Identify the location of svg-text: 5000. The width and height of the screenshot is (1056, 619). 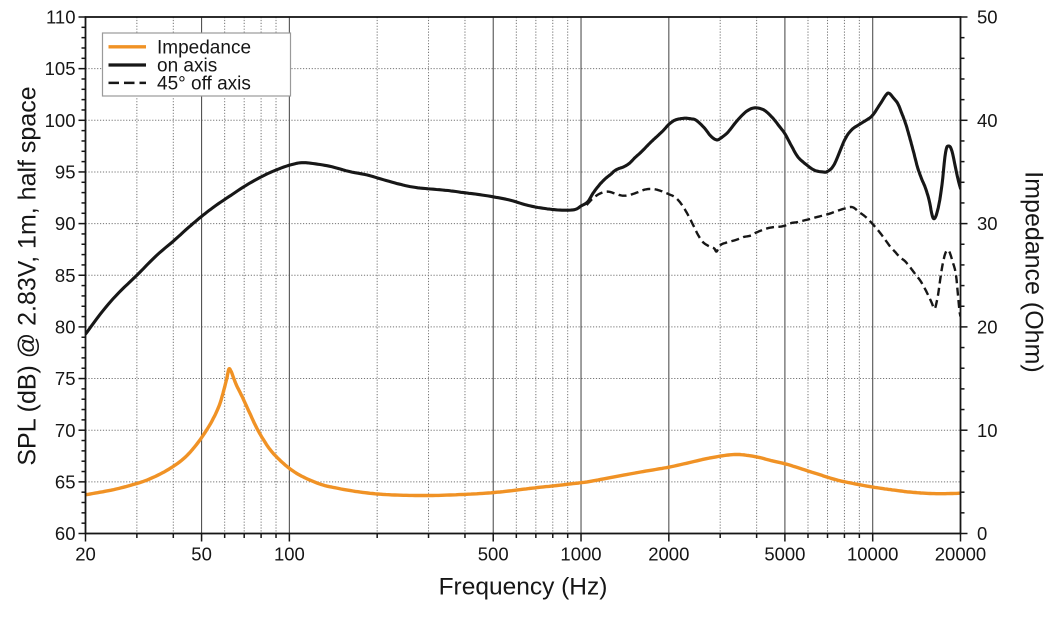
(784, 554).